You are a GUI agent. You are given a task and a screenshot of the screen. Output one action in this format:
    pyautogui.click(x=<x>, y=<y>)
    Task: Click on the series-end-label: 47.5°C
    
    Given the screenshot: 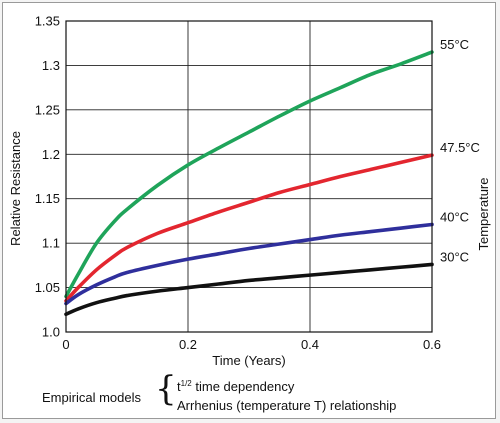 What is the action you would take?
    pyautogui.click(x=460, y=147)
    